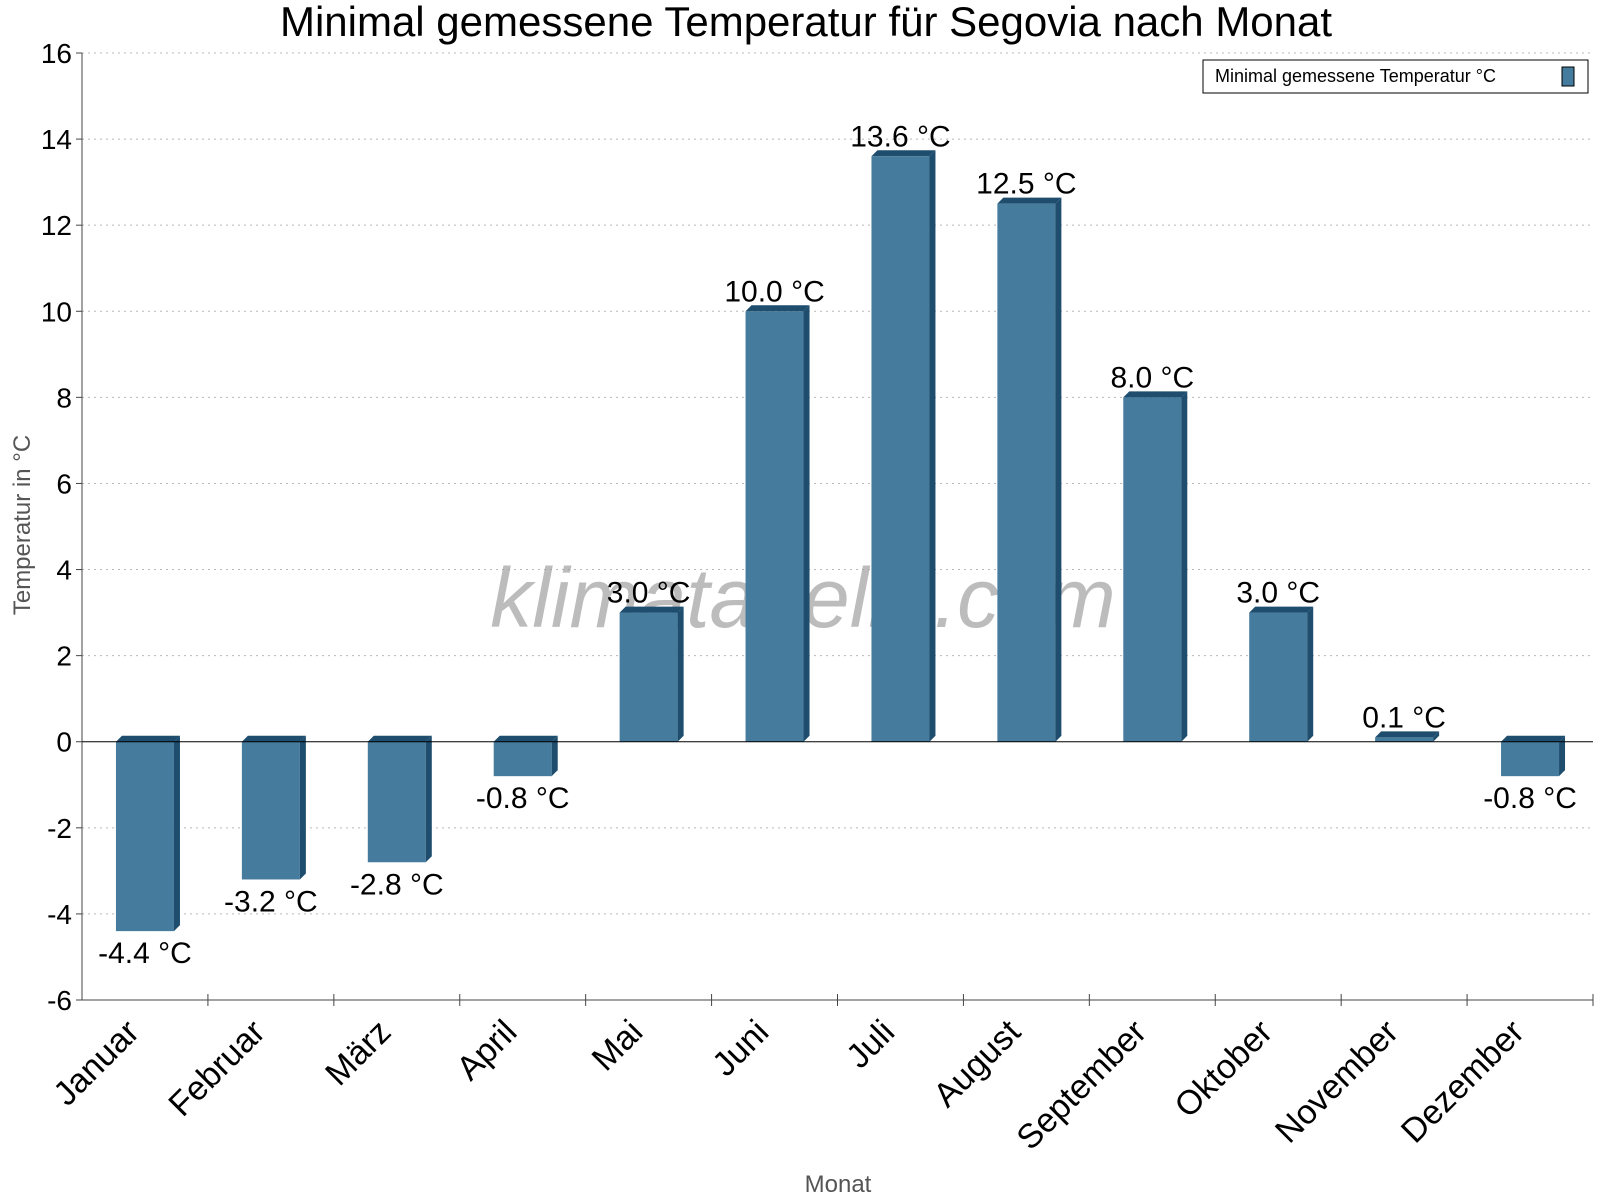  What do you see at coordinates (1026, 184) in the screenshot?
I see `data-label: 12.5 °C` at bounding box center [1026, 184].